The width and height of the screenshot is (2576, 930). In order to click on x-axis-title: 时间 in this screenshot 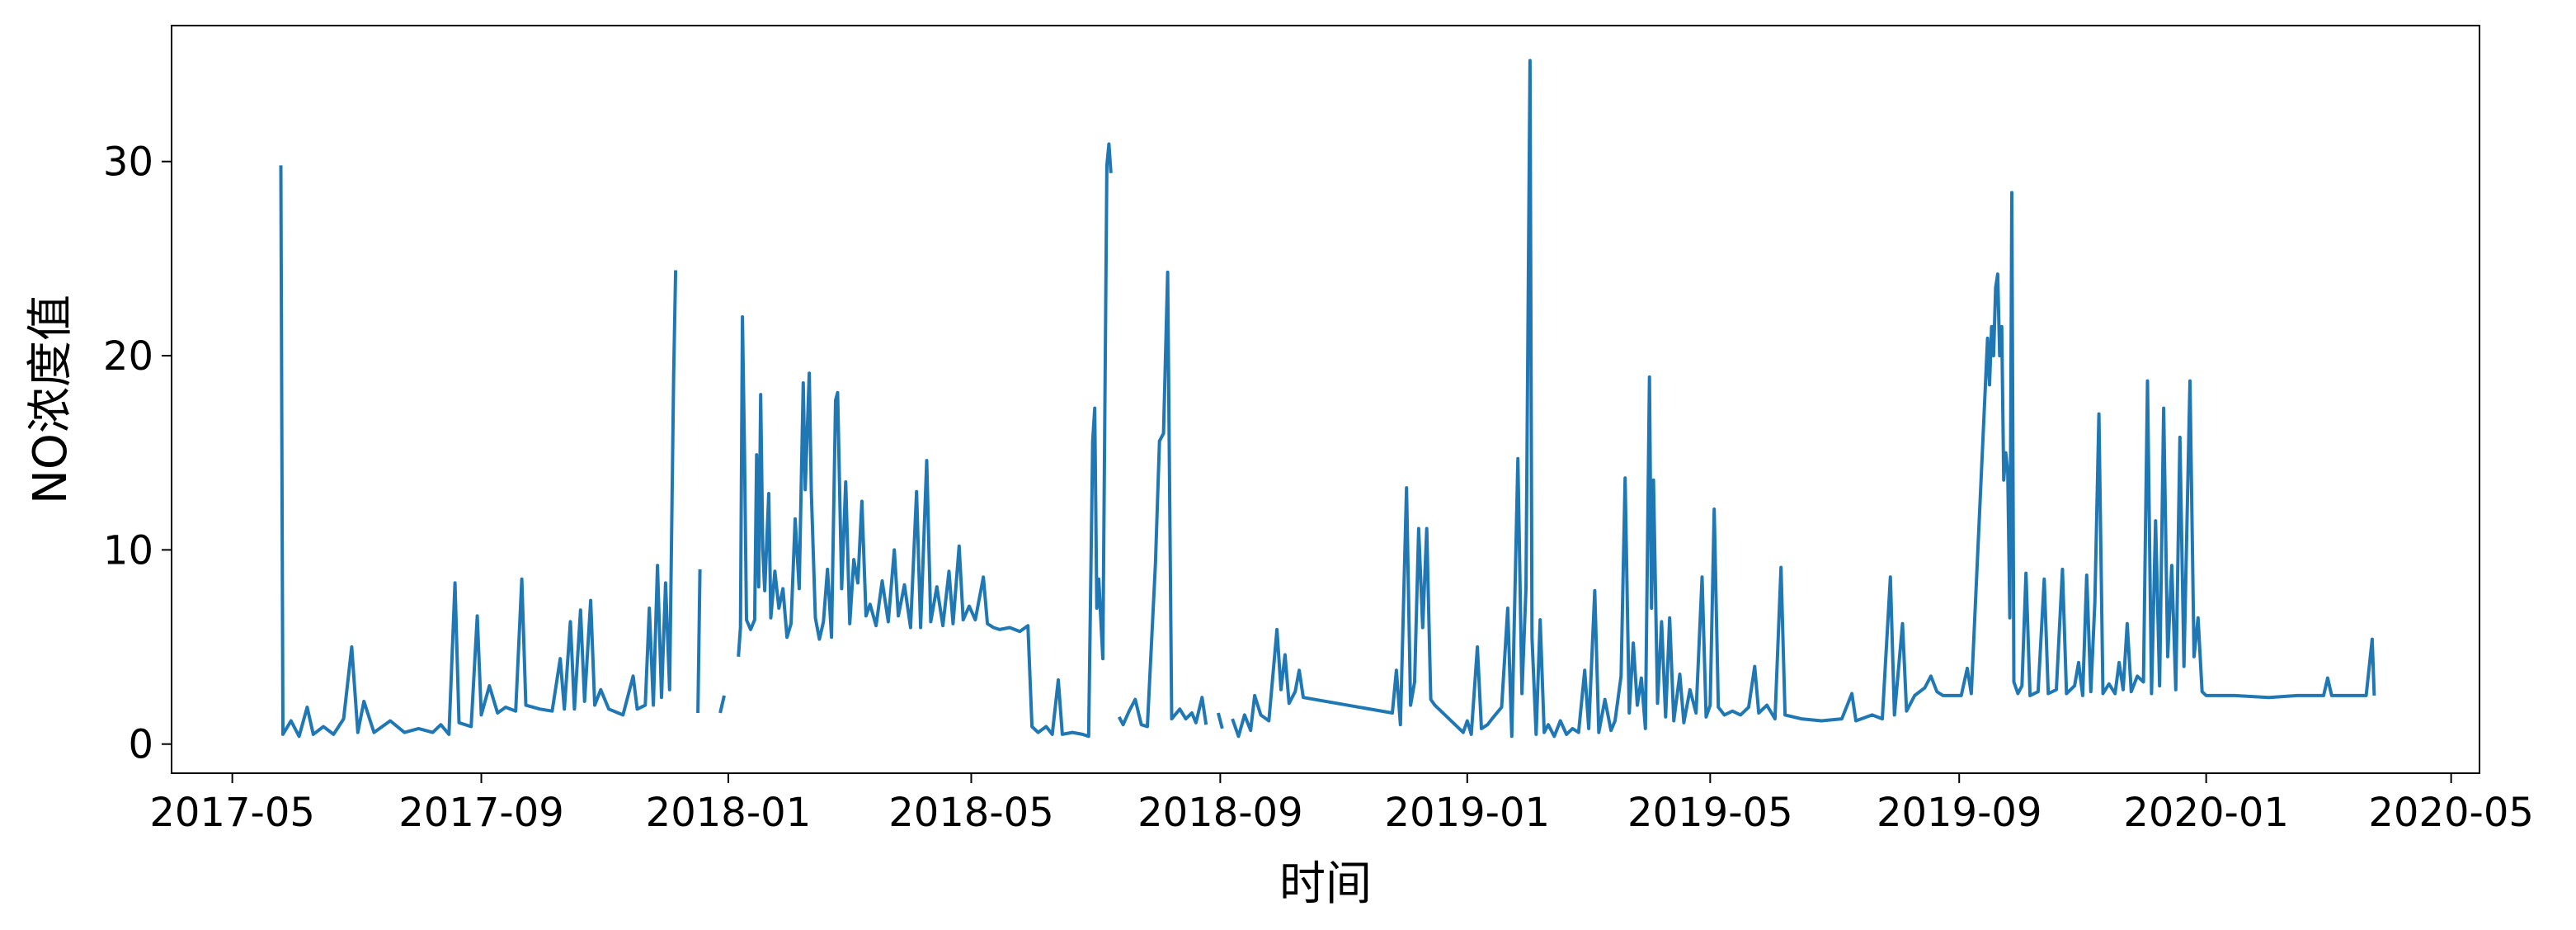, I will do `click(1325, 884)`.